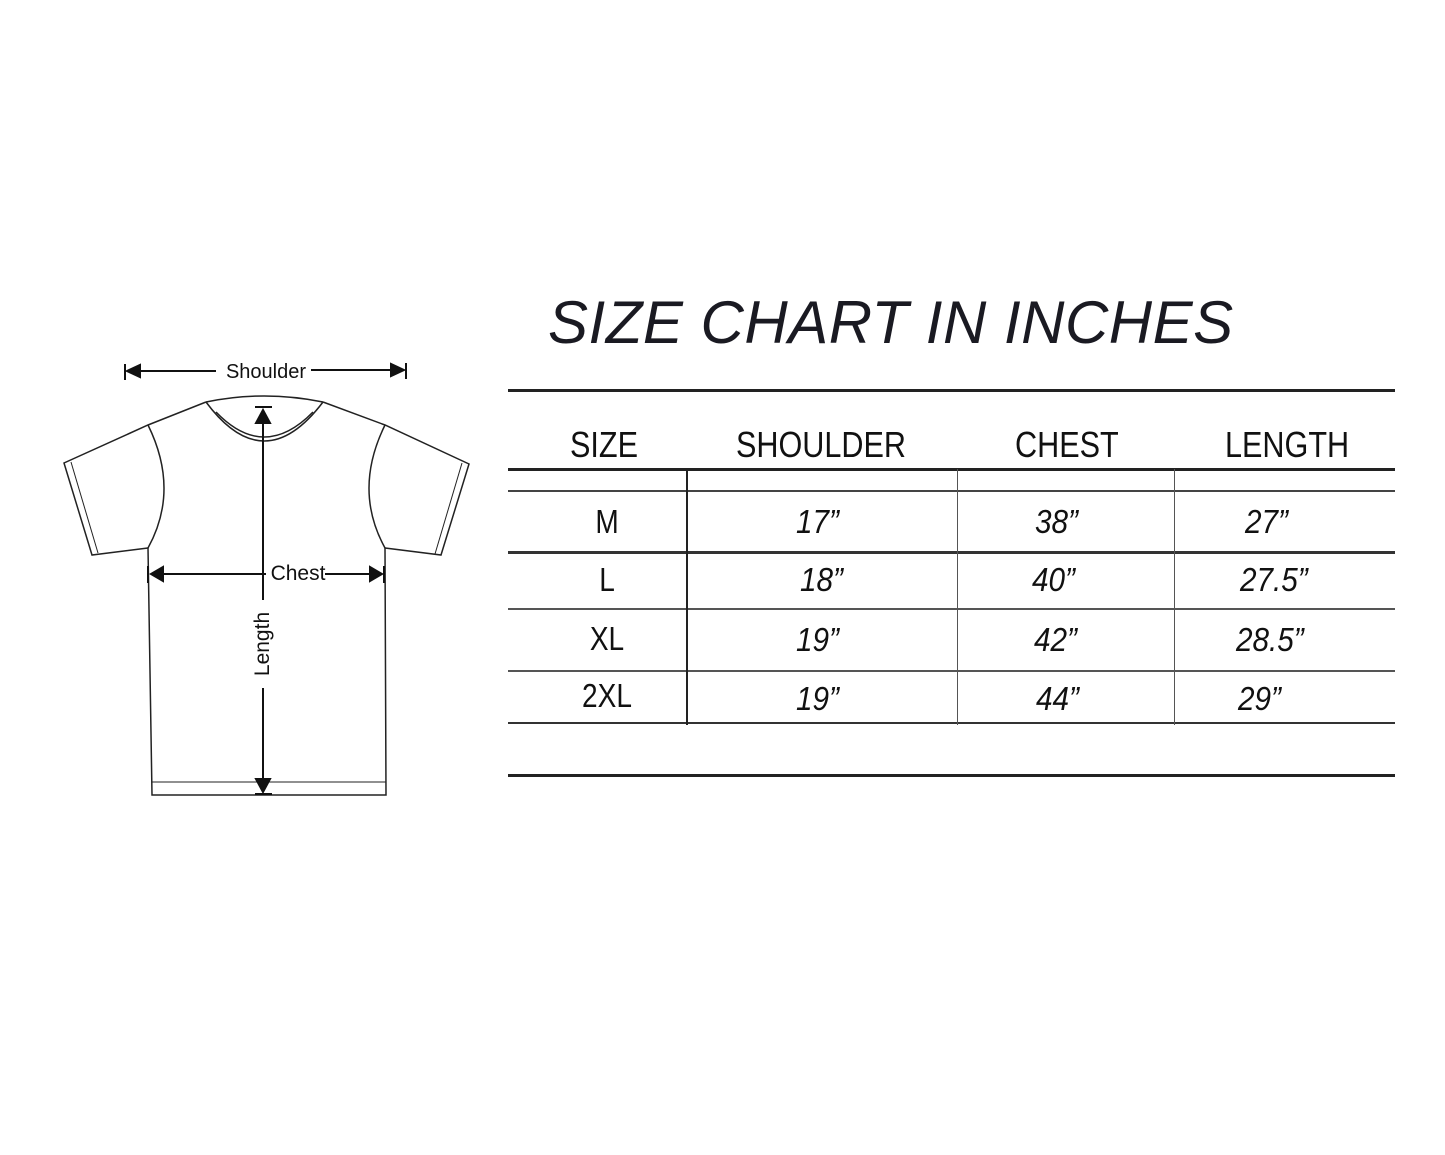 This screenshot has height=1155, width=1445. I want to click on header-size: SIZE, so click(604, 444).